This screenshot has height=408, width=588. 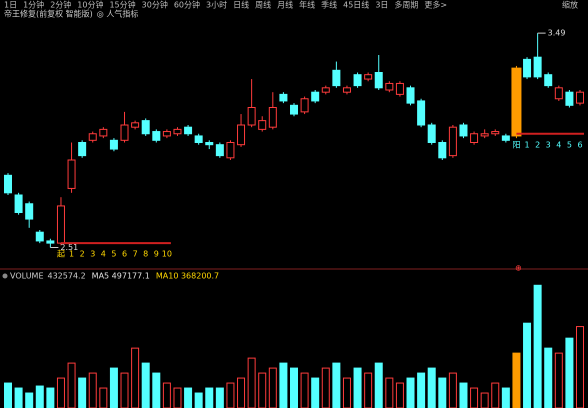 I want to click on count-label: 起, so click(x=61, y=254).